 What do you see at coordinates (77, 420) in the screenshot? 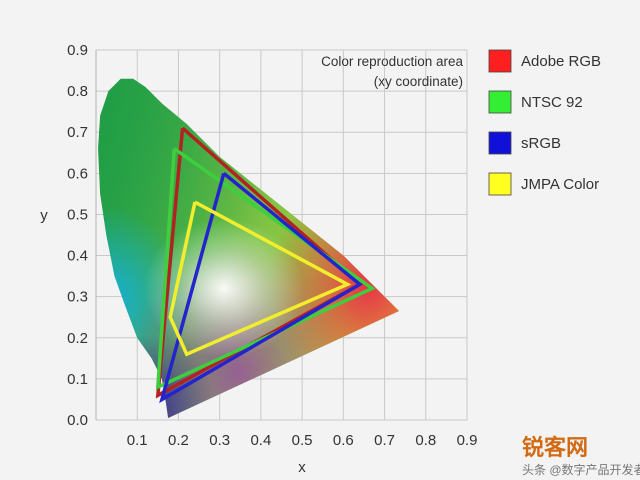
I see `y-tick-label-0: 0.0` at bounding box center [77, 420].